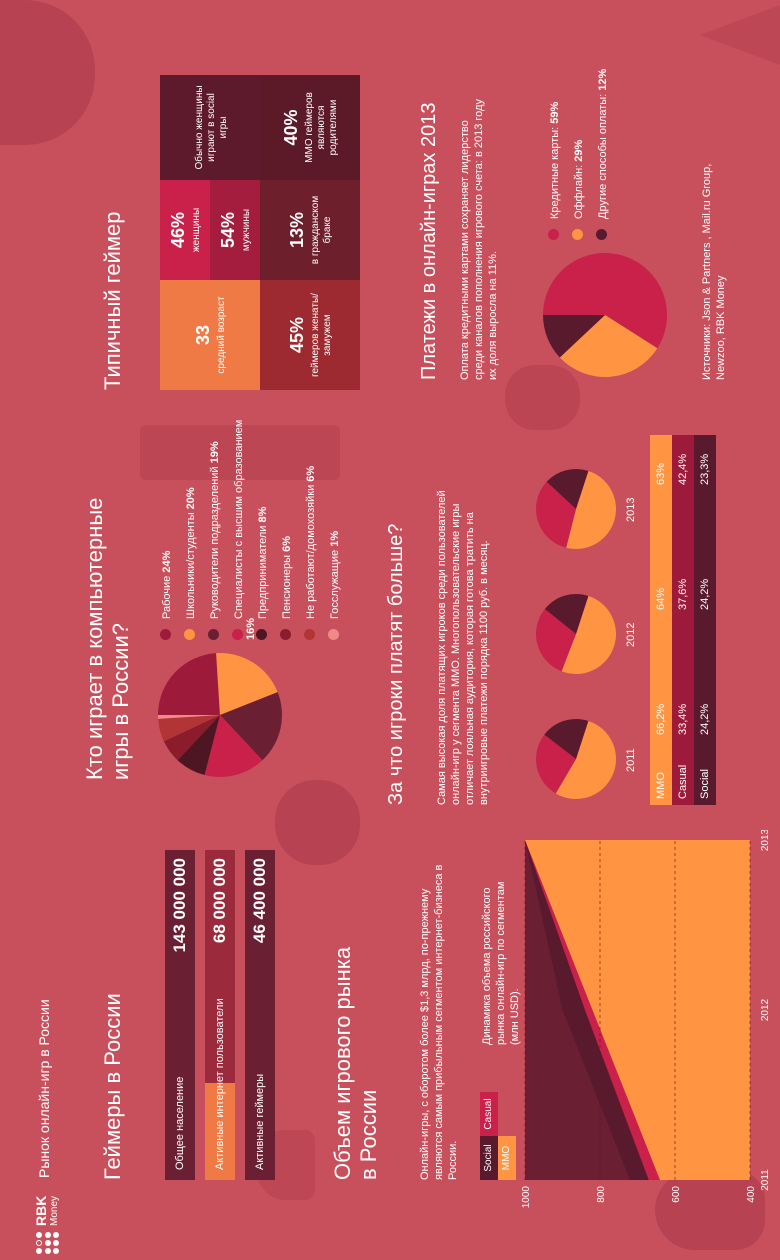 The height and width of the screenshot is (1260, 780). Describe the element at coordinates (112, 1086) in the screenshot. I see `gamers-title: Геймеры в России` at that location.